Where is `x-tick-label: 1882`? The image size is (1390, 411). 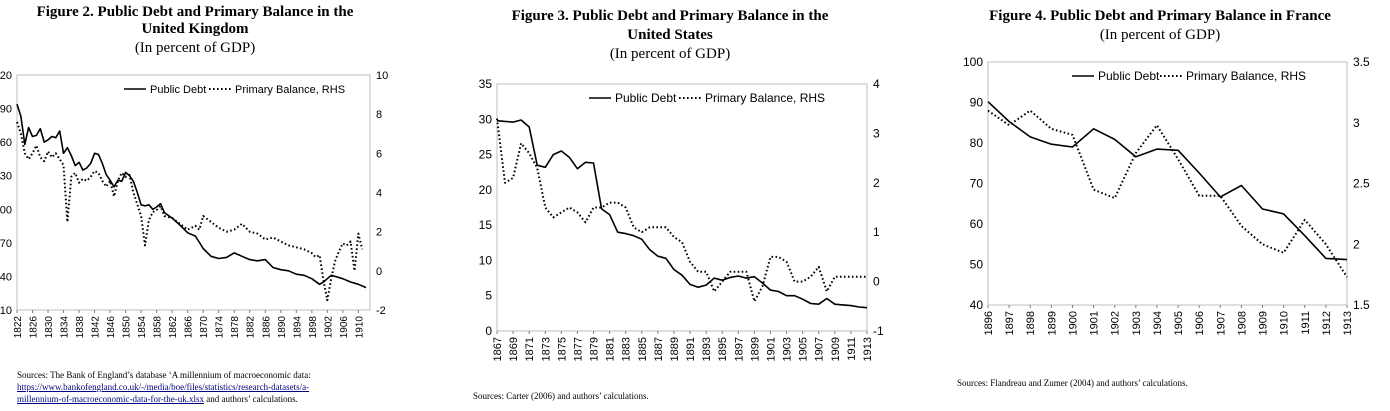
x-tick-label: 1882 is located at coordinates (251, 327).